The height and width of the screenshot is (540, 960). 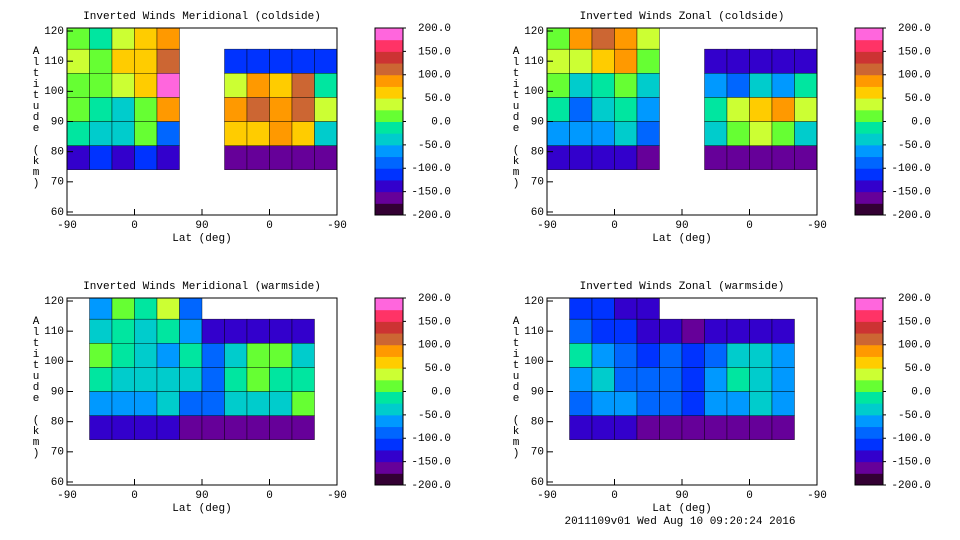 I want to click on panel-title: Inverted Winds Zonal (coldside), so click(x=682, y=17).